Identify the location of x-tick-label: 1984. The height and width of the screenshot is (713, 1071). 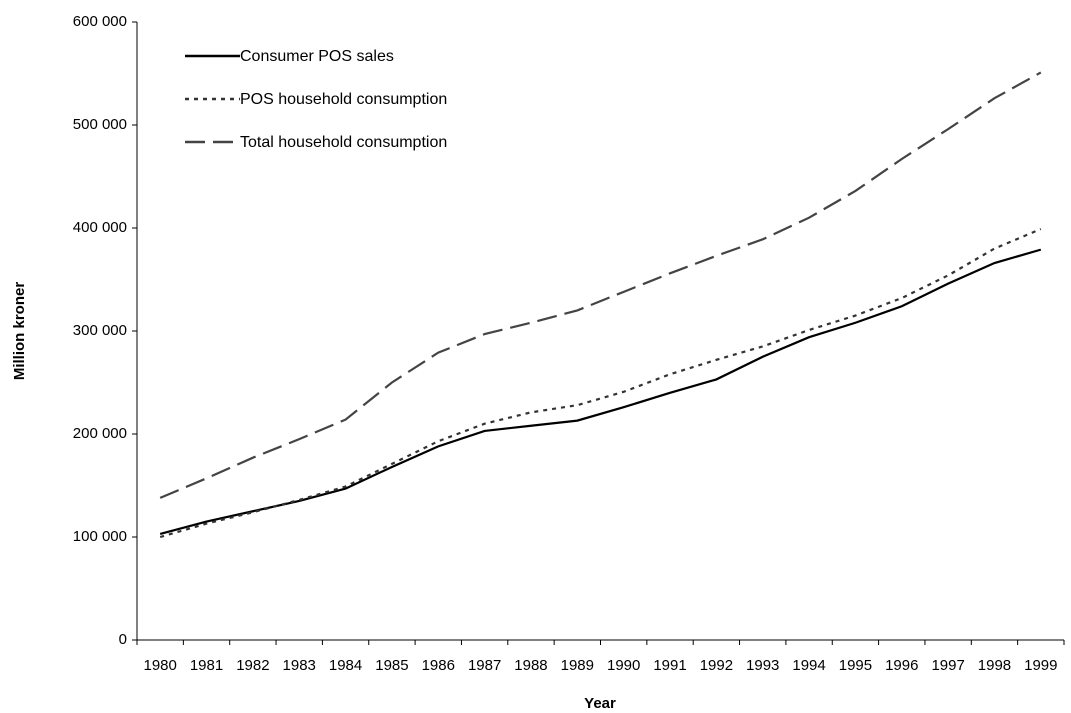
(345, 665).